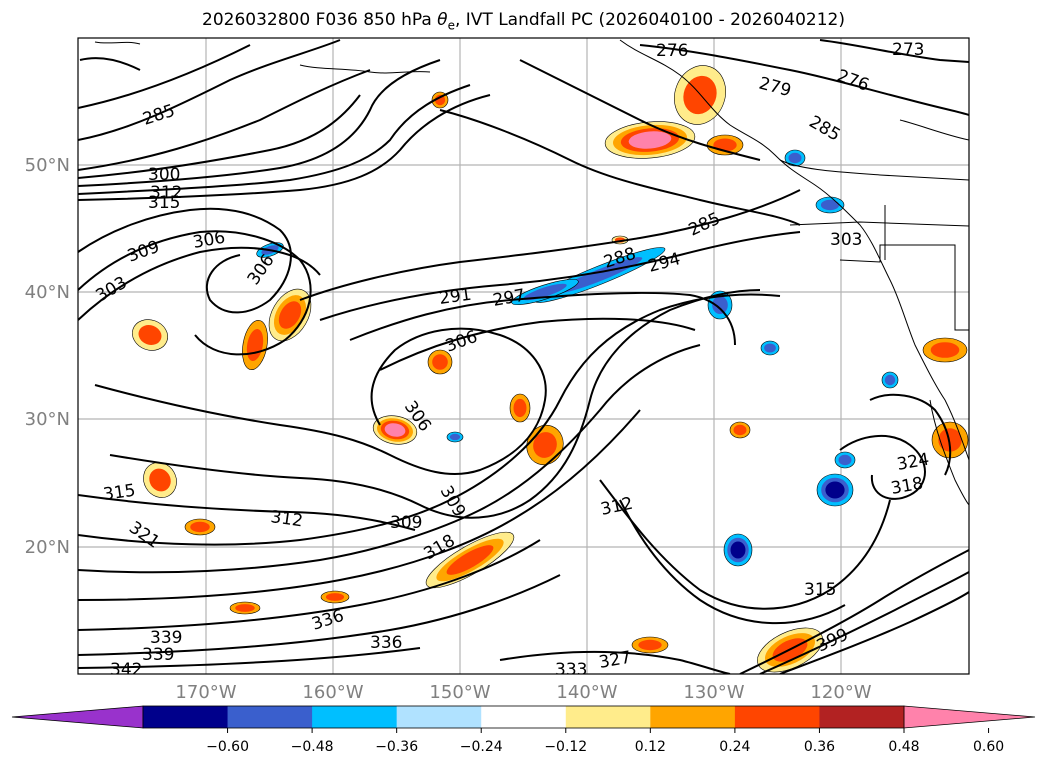 The height and width of the screenshot is (767, 1047). What do you see at coordinates (903, 747) in the screenshot?
I see `colorbar-tick-label: 0.48` at bounding box center [903, 747].